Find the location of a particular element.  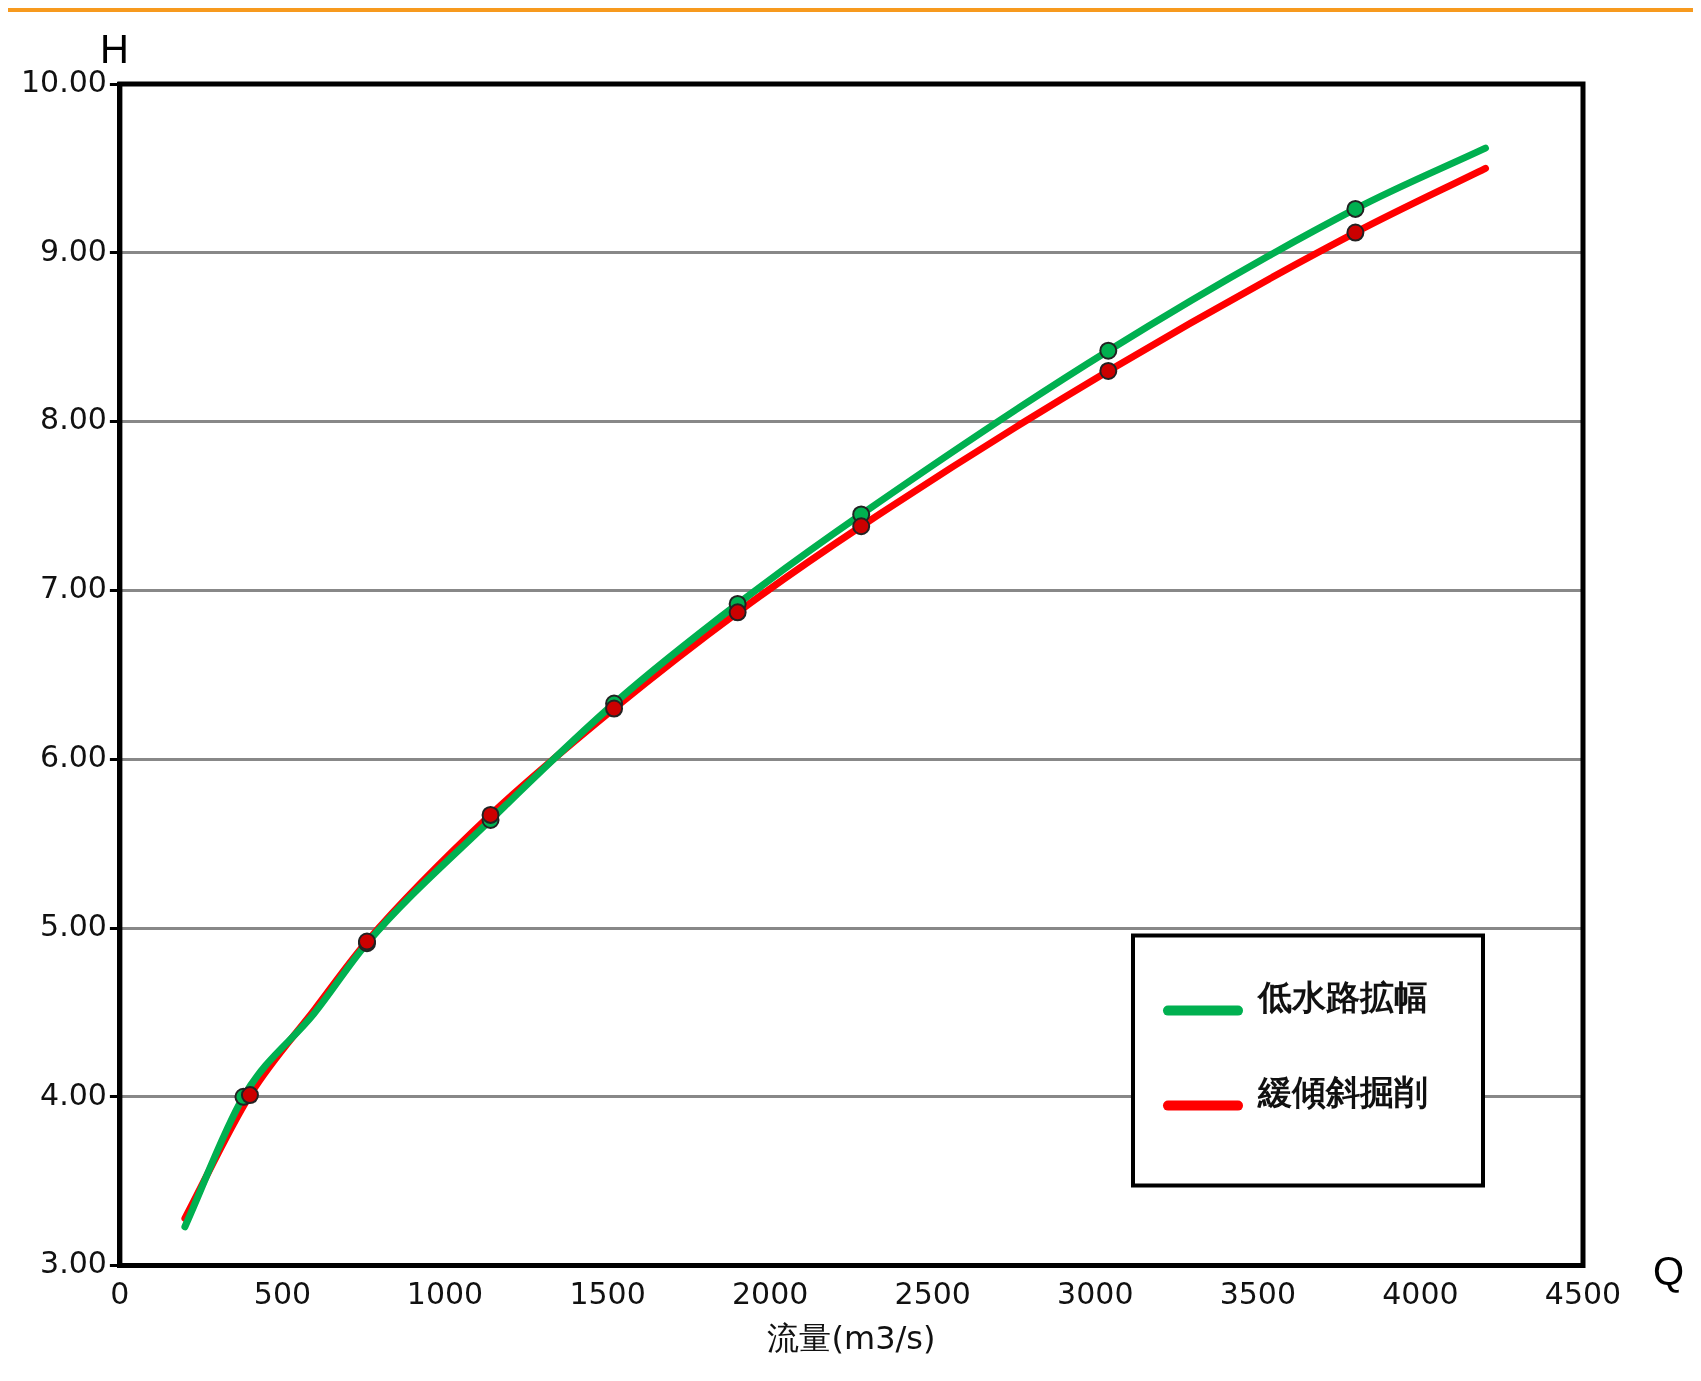

y-tick-label: 4.00 is located at coordinates (73, 1094).